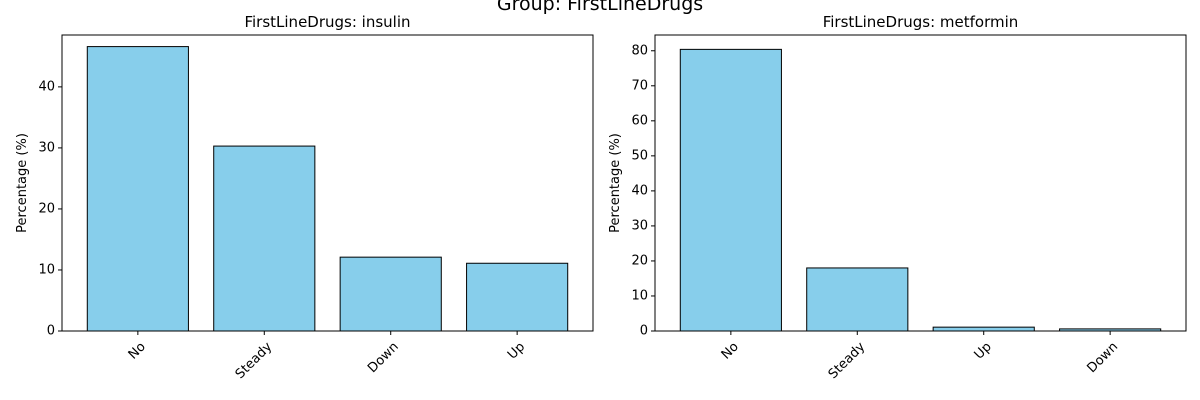 The height and width of the screenshot is (400, 1200). Describe the element at coordinates (639, 120) in the screenshot. I see `y-tick-label: 60` at that location.